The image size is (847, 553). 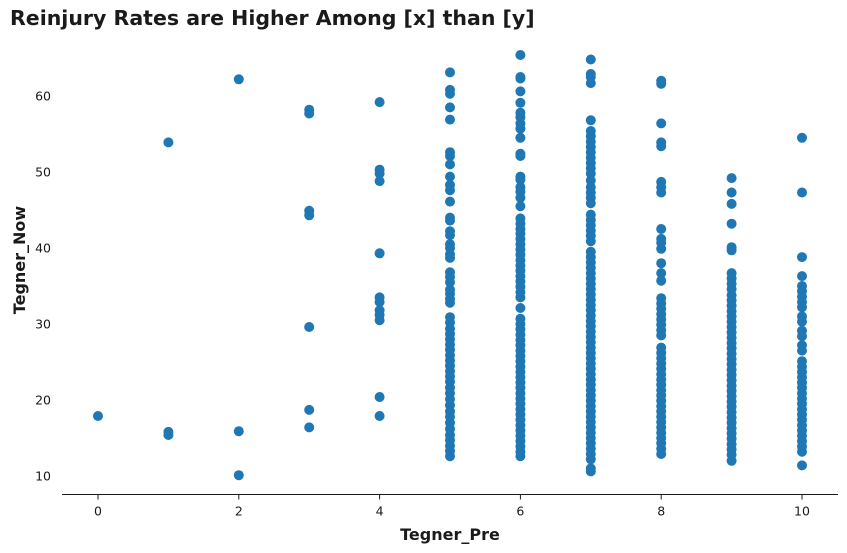 What do you see at coordinates (802, 511) in the screenshot?
I see `x-tick-label: 10` at bounding box center [802, 511].